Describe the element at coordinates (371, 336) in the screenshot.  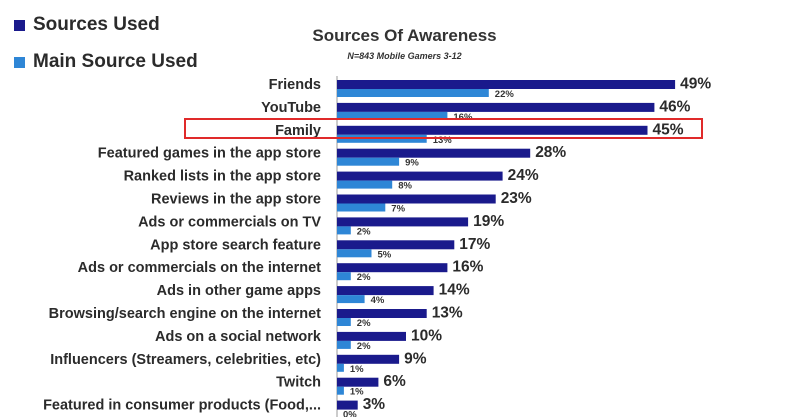
I see `bar-sources-used-ads-on-a-social-network` at that location.